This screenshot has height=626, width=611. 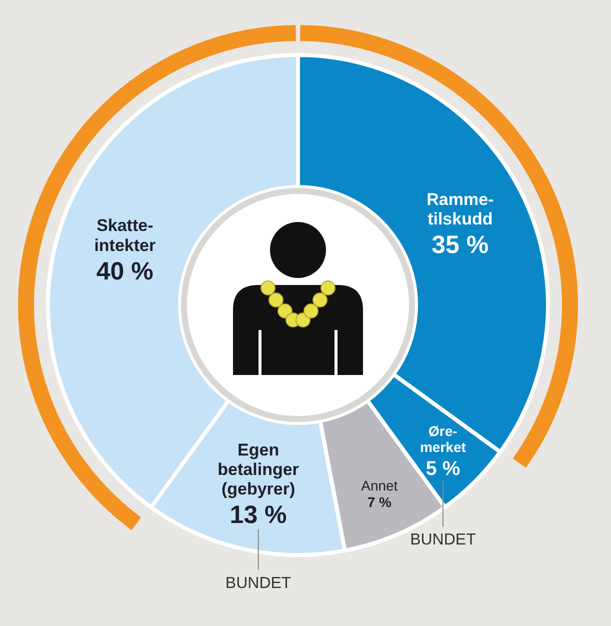 What do you see at coordinates (379, 502) in the screenshot?
I see `data-label: 7 %` at bounding box center [379, 502].